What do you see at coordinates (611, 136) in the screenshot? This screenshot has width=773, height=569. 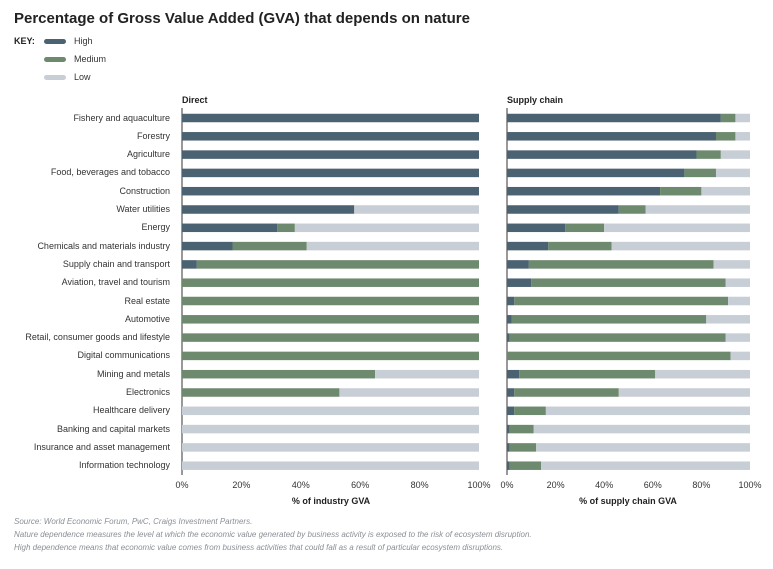 I see `bar-supply-chain-forestry-high` at bounding box center [611, 136].